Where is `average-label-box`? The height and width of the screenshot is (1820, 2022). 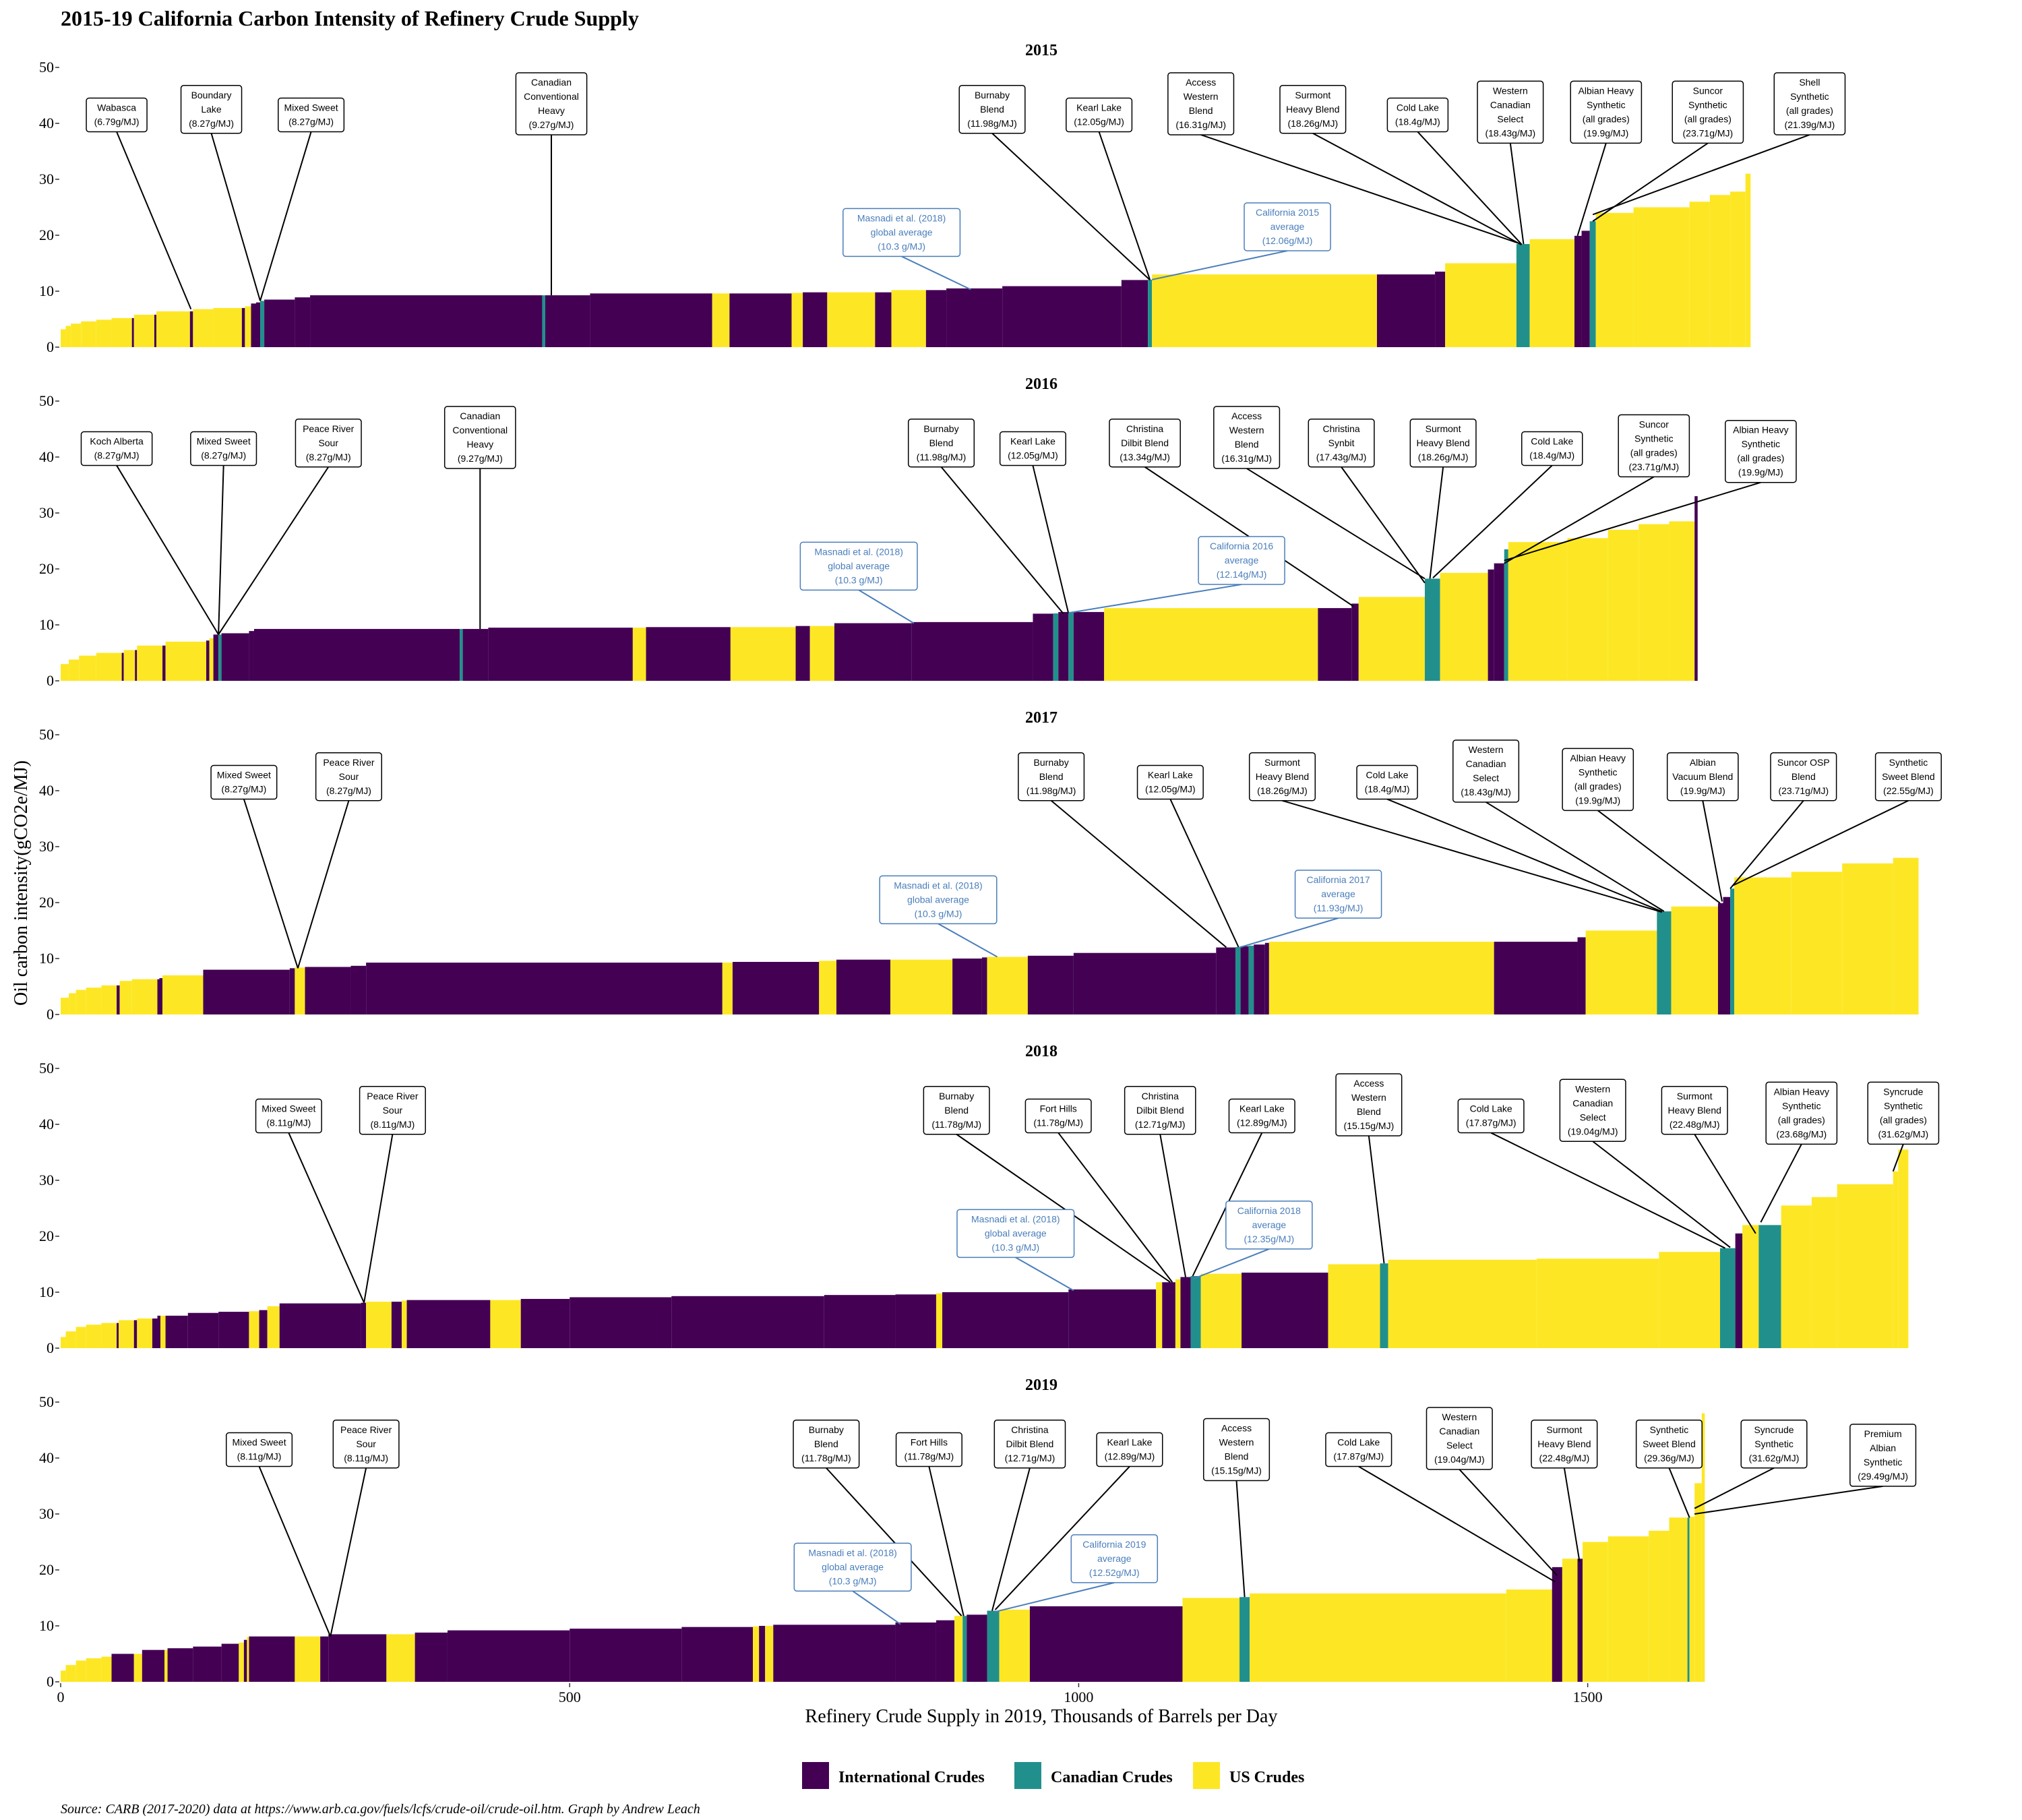 average-label-box is located at coordinates (858, 566).